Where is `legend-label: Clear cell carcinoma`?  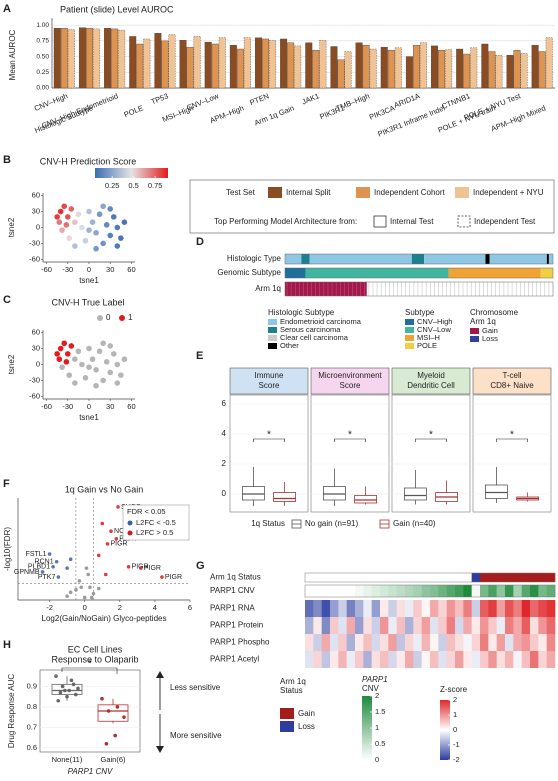 legend-label: Clear cell carcinoma is located at coordinates (314, 337).